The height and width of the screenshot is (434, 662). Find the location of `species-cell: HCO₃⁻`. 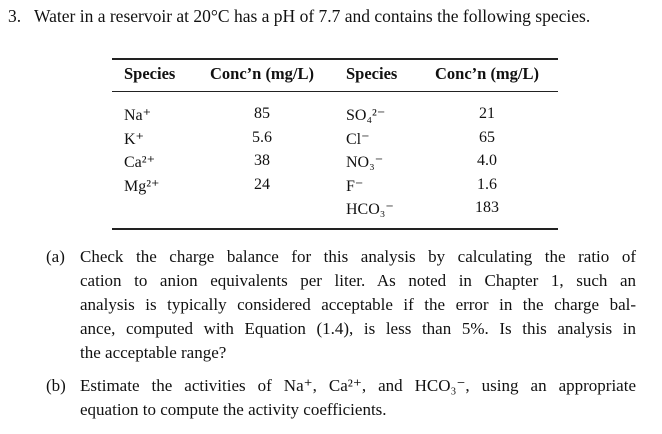

species-cell: HCO₃⁻ is located at coordinates (370, 209).